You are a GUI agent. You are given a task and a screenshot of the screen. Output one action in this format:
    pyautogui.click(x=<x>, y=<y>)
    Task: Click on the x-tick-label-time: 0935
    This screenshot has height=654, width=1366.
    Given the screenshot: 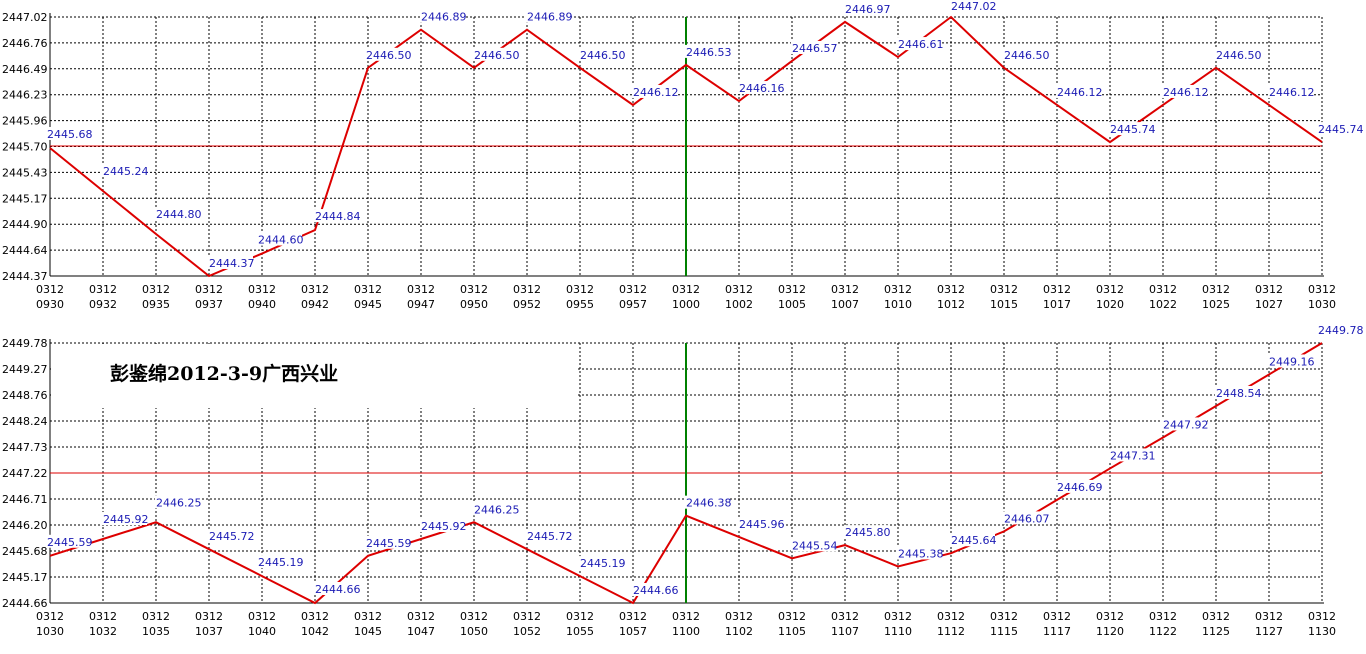 What is the action you would take?
    pyautogui.click(x=156, y=304)
    